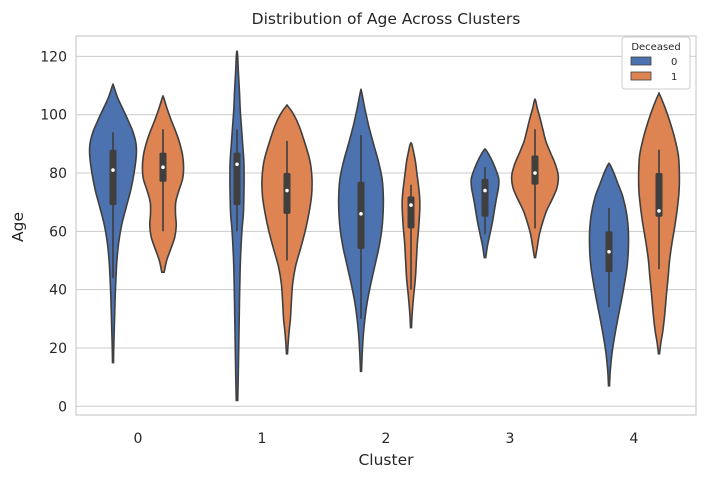 Image resolution: width=705 pixels, height=479 pixels. What do you see at coordinates (656, 63) in the screenshot?
I see `legend: Deceased 0 1` at bounding box center [656, 63].